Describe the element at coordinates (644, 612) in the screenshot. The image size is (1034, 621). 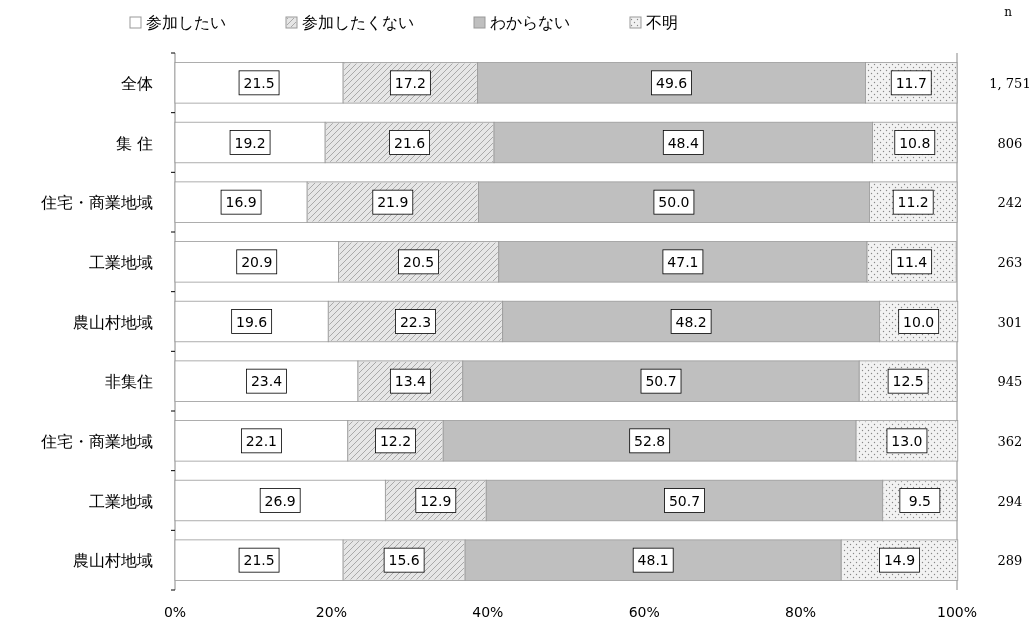
I see `x-tick-label: 60%` at that location.